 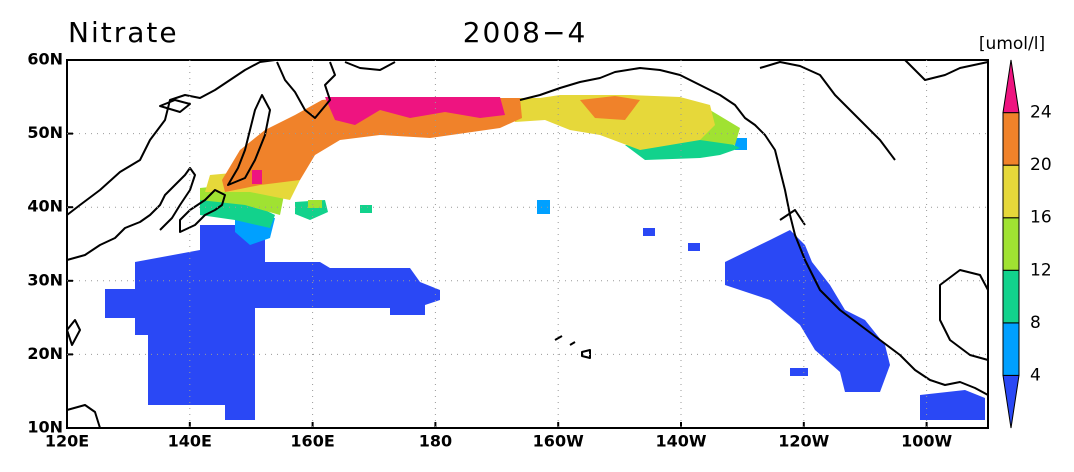 I want to click on colorbar-label: 20, so click(x=1041, y=165).